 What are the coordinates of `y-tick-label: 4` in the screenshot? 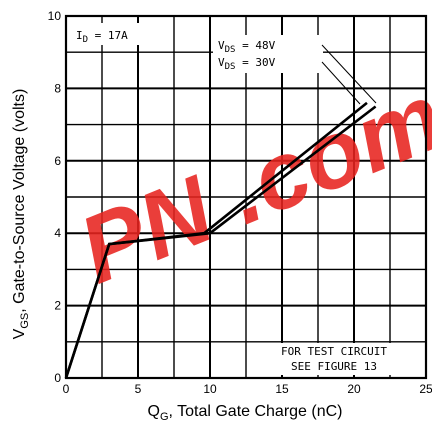 It's located at (57, 233).